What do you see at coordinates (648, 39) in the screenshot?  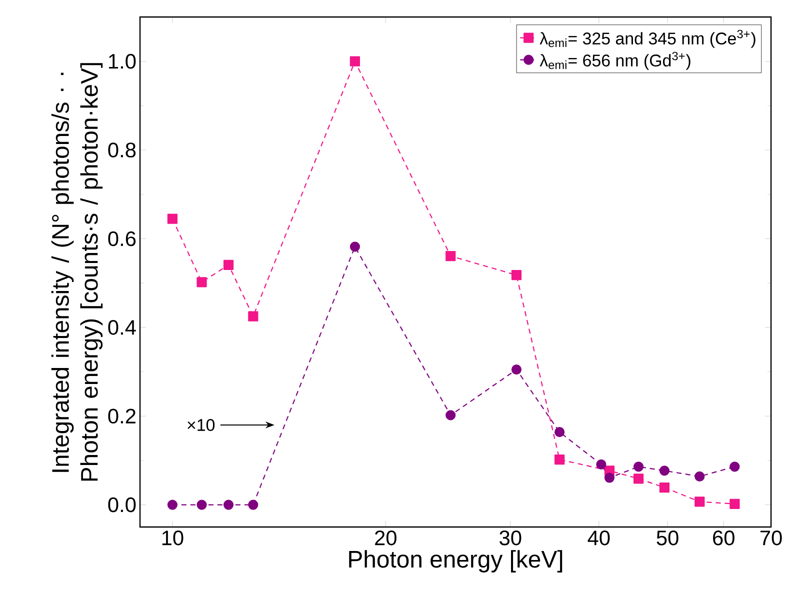 I see `legend-label: λ$_{emi}$= 325 and 345 nm (Ce$^{3+}$)` at bounding box center [648, 39].